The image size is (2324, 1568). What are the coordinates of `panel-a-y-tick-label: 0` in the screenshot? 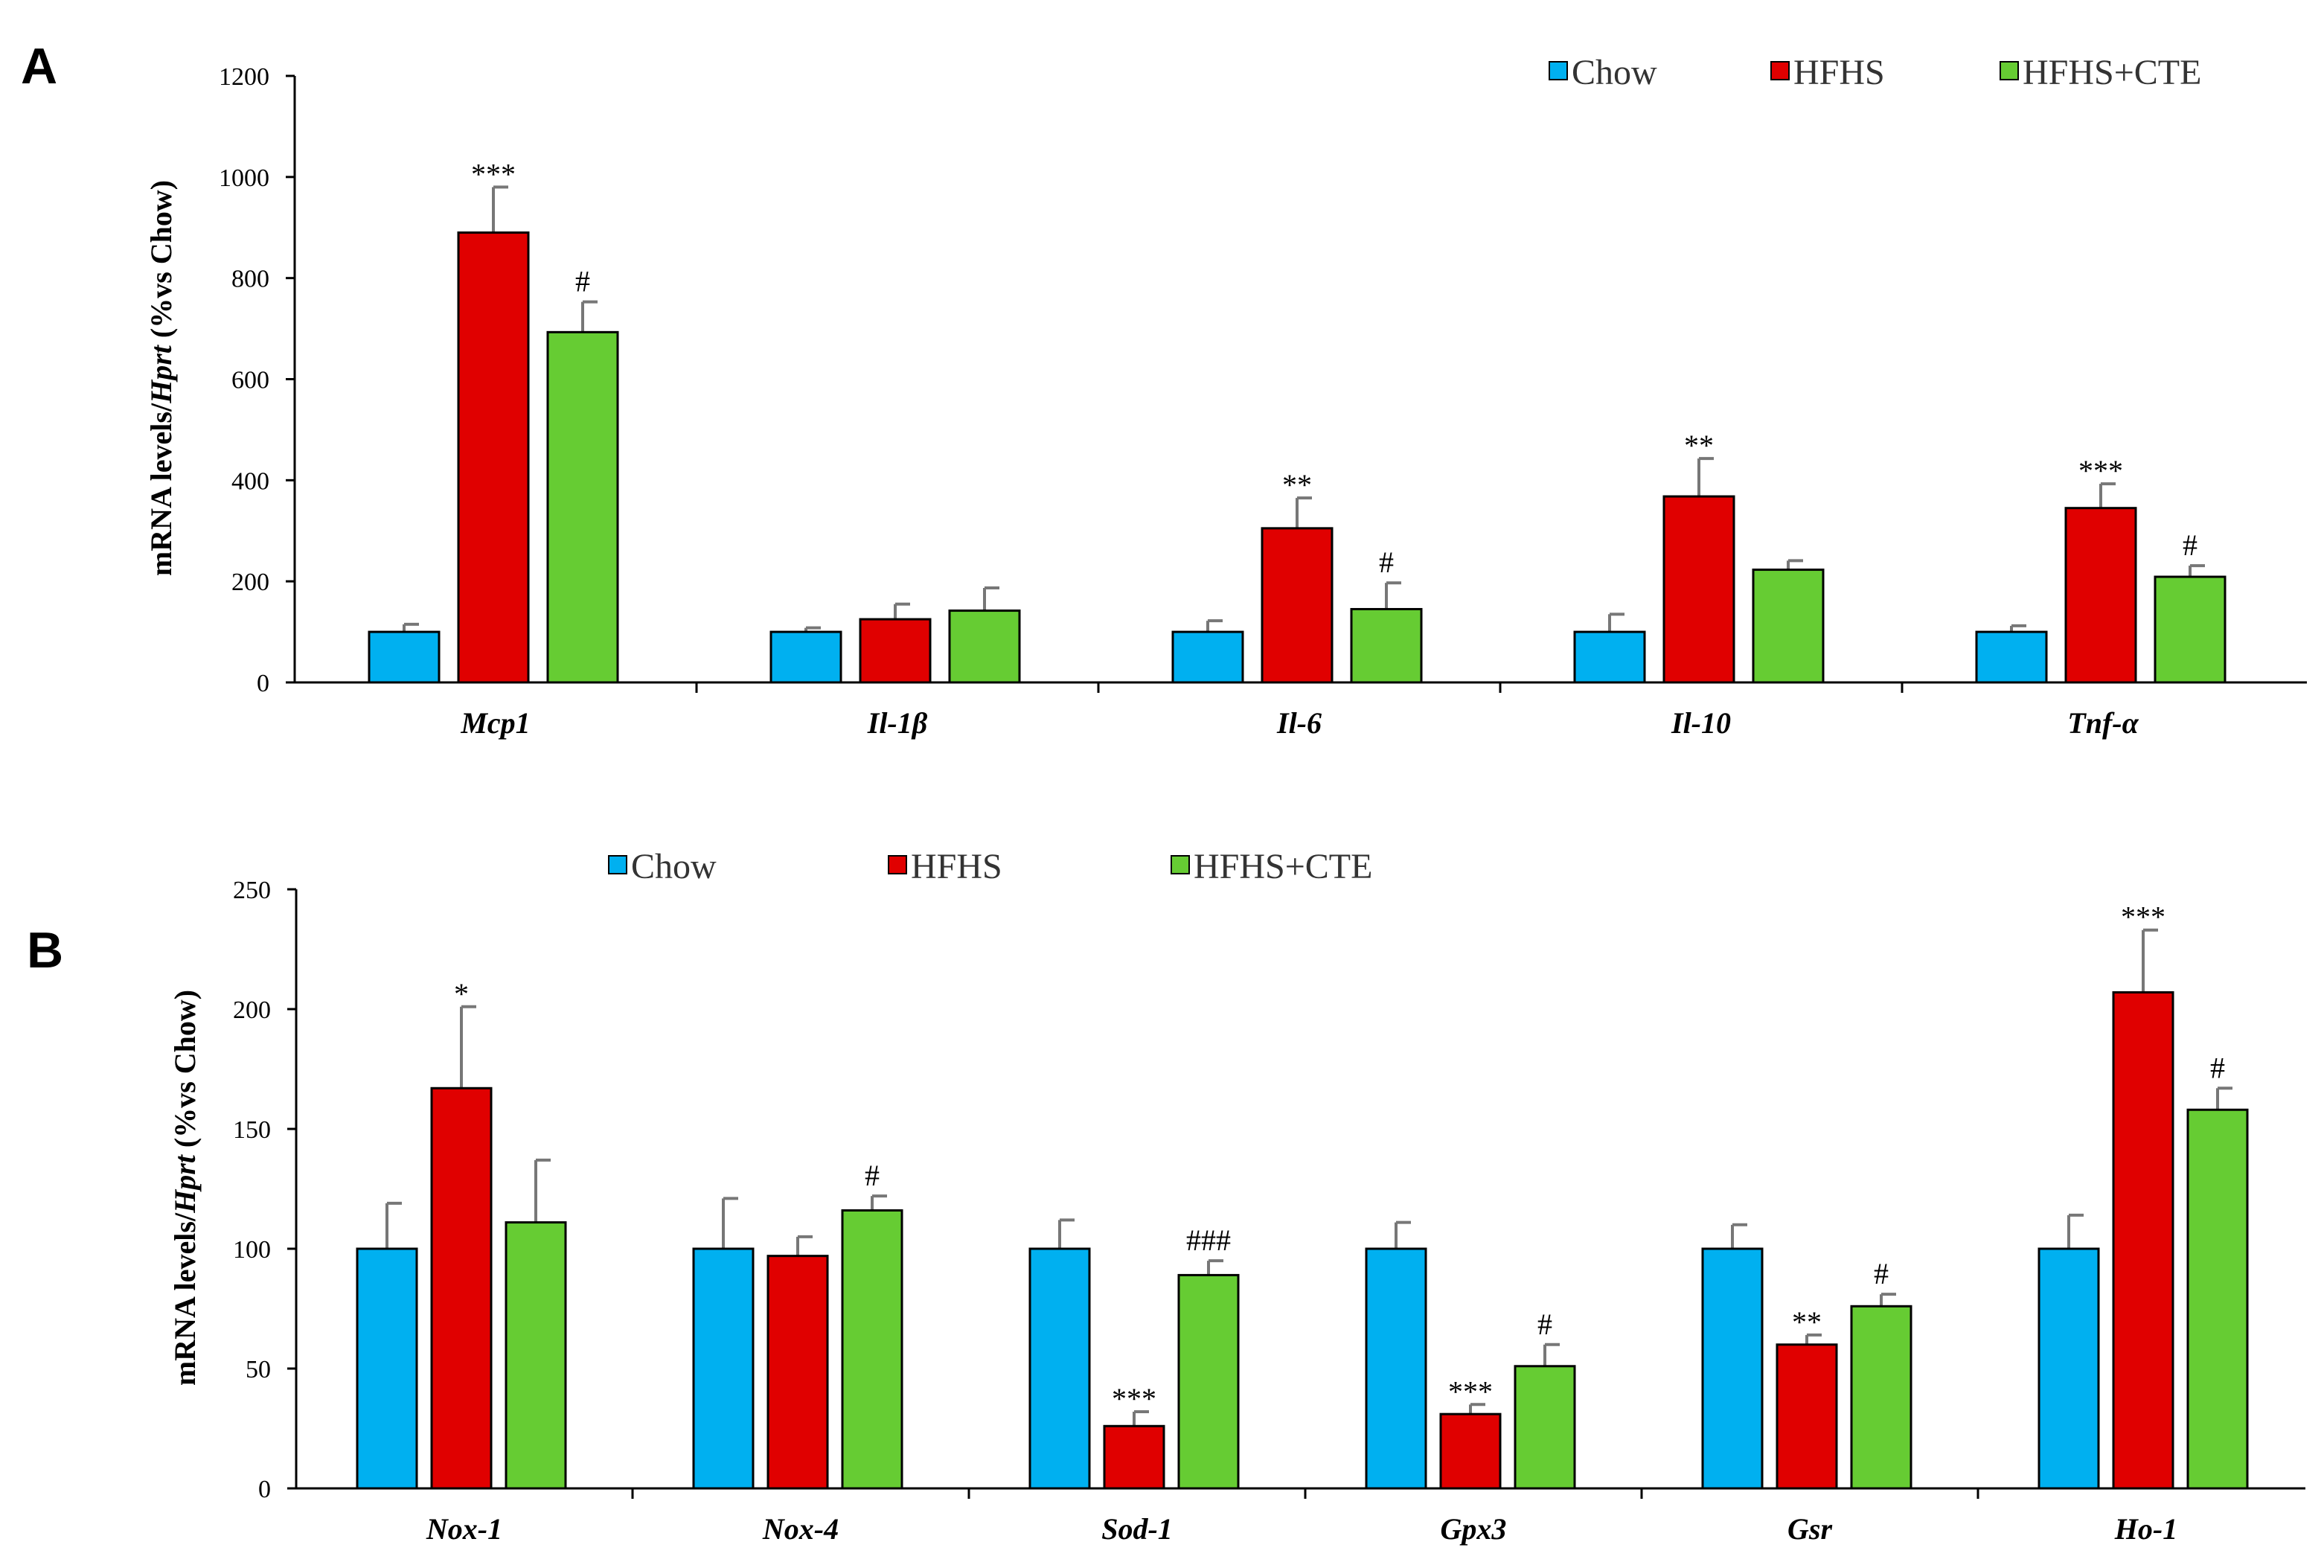 It's located at (263, 683).